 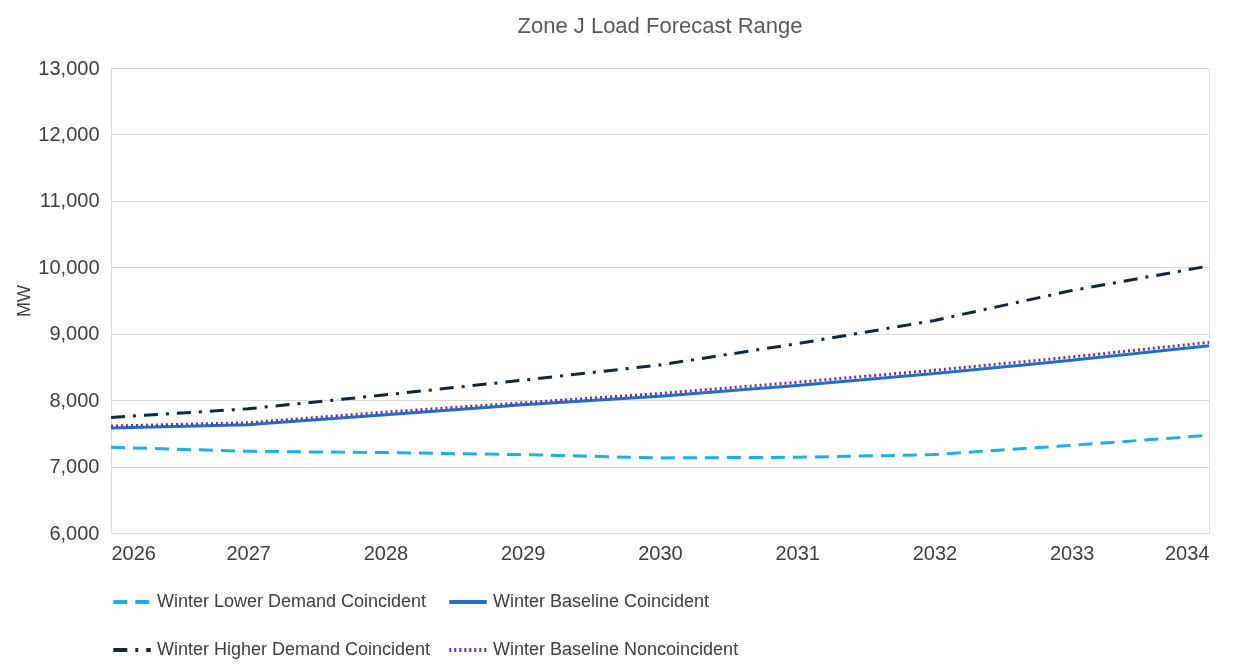 I want to click on x-tick-label: 2027, so click(x=248, y=552).